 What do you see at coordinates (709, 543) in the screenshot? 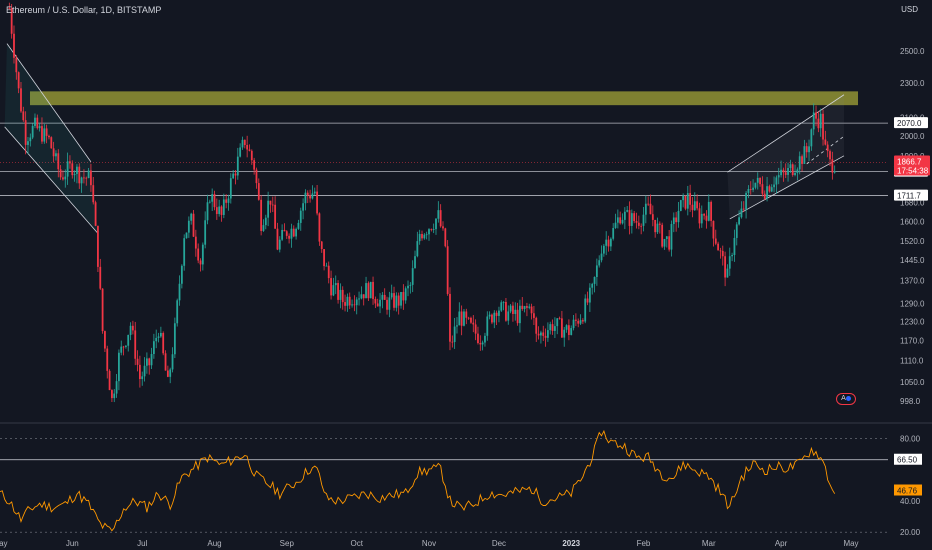
I see `time-tick-label: Mar` at bounding box center [709, 543].